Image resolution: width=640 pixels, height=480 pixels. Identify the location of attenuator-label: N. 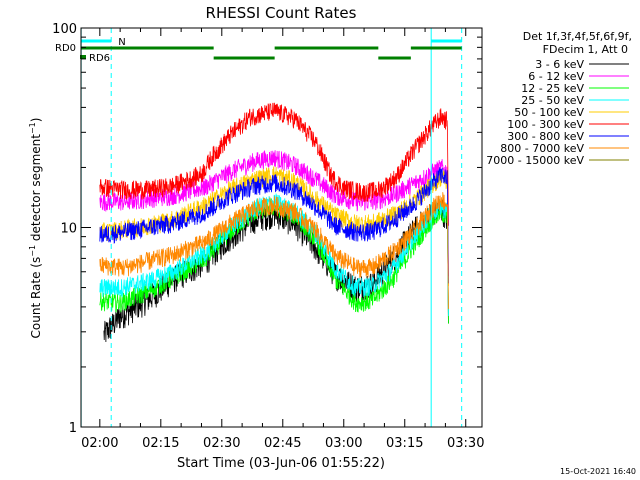
(121, 42).